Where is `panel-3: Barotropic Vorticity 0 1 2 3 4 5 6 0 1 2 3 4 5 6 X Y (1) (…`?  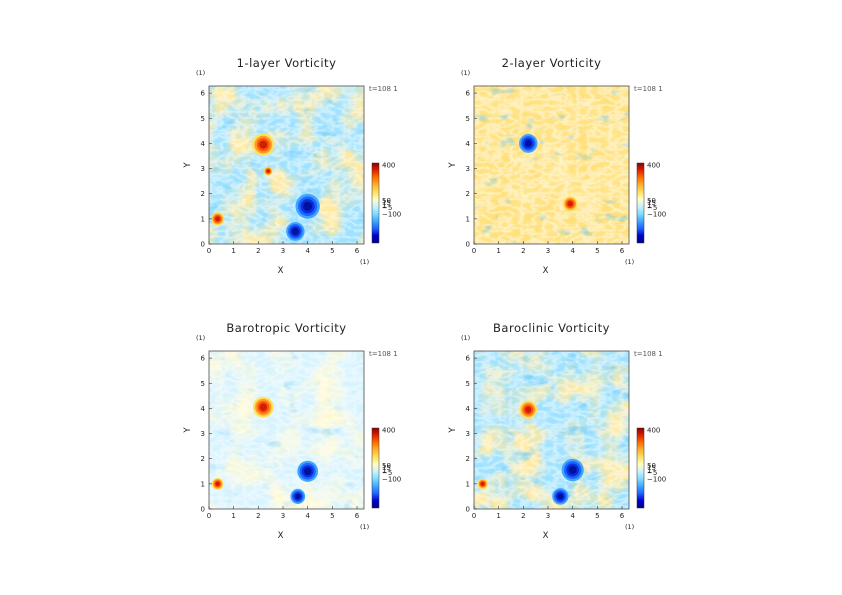 panel-3: Barotropic Vorticity 0 1 2 3 4 5 6 0 1 2 3 4 5 6 X Y (1) (… is located at coordinates (292, 431).